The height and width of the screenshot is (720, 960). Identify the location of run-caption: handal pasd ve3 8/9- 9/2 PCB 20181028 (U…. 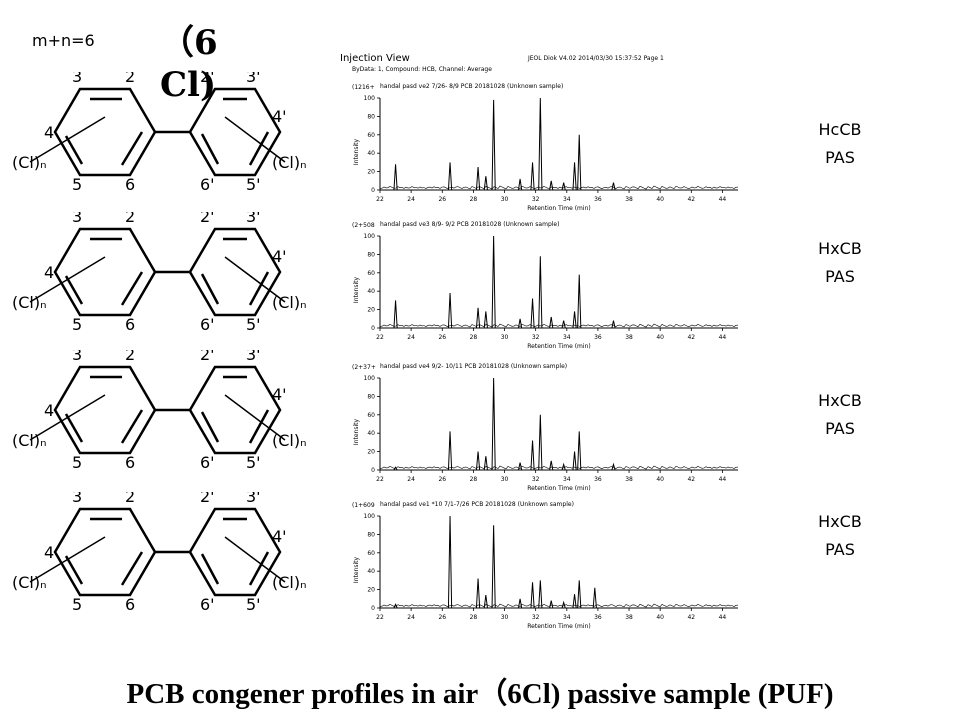
(469, 224).